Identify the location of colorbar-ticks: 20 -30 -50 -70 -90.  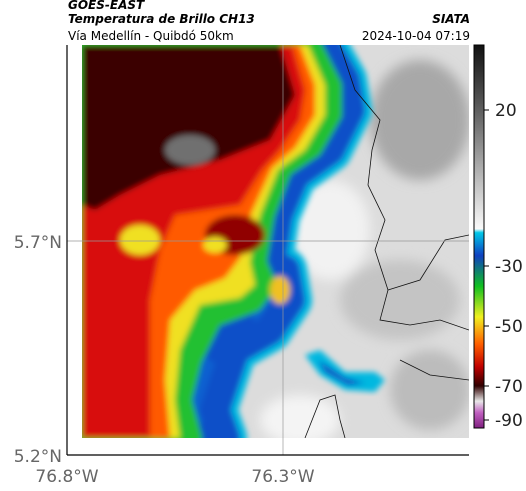
(503, 266).